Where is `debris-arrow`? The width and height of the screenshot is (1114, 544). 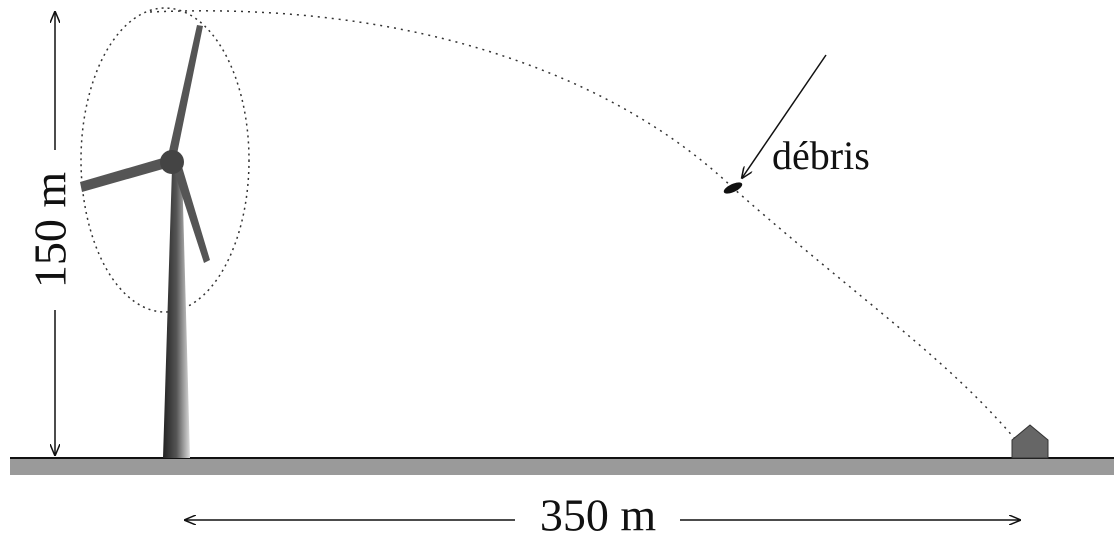 debris-arrow is located at coordinates (784, 116).